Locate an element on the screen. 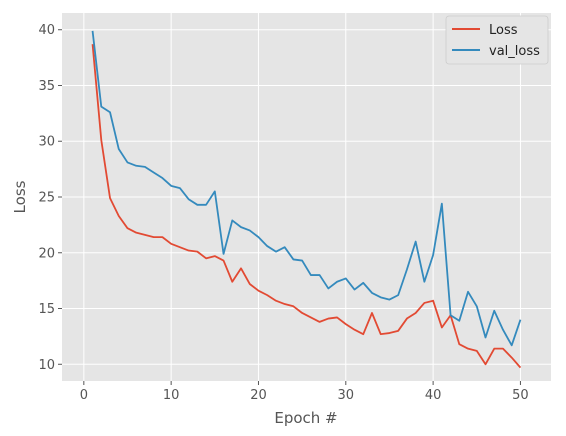 This screenshot has width=566, height=436. x-tick-label: 40 is located at coordinates (433, 395).